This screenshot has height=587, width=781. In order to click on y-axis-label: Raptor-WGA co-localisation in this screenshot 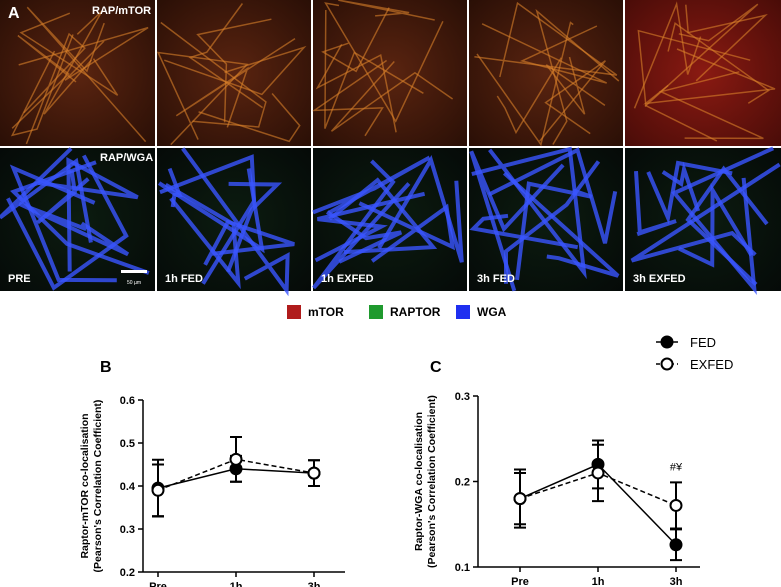, I will do `click(419, 481)`.